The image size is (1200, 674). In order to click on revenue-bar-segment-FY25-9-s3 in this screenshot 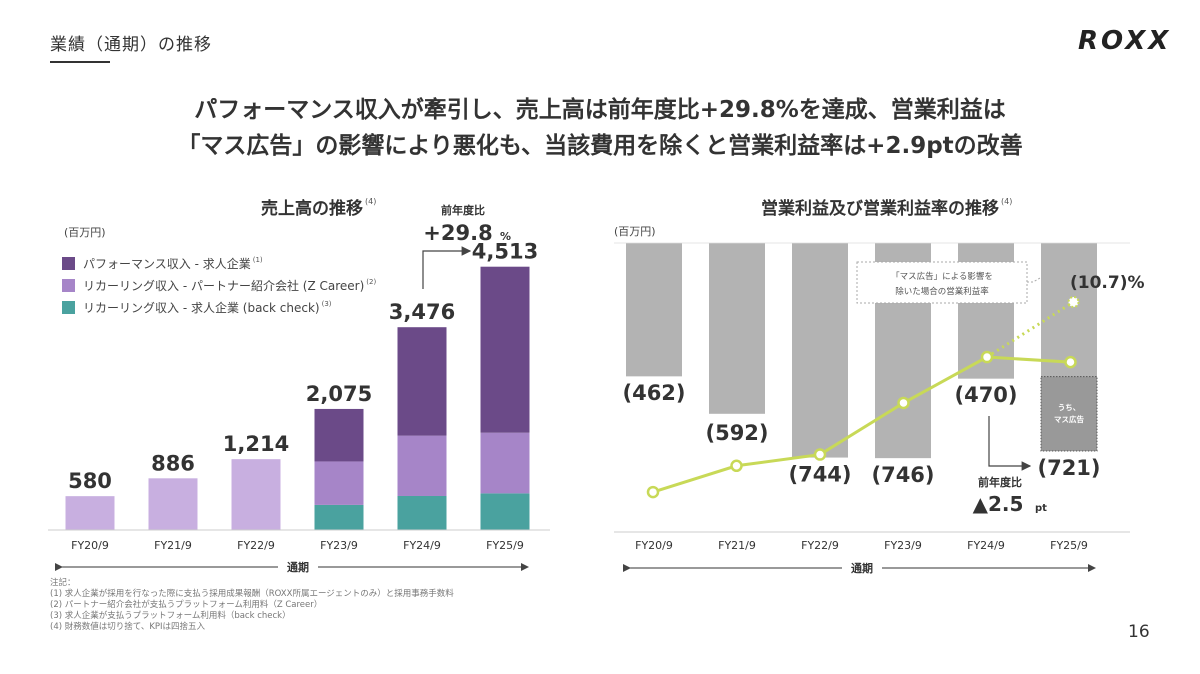, I will do `click(505, 511)`.